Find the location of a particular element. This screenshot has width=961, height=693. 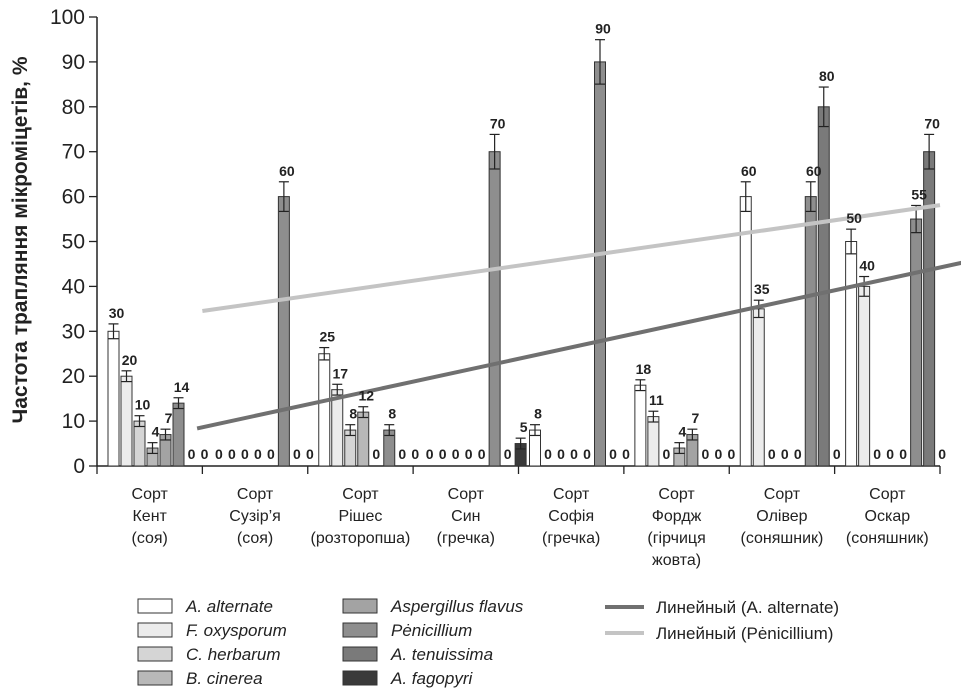

legend-entry: Линейный (Pėnicillium) is located at coordinates (719, 633).